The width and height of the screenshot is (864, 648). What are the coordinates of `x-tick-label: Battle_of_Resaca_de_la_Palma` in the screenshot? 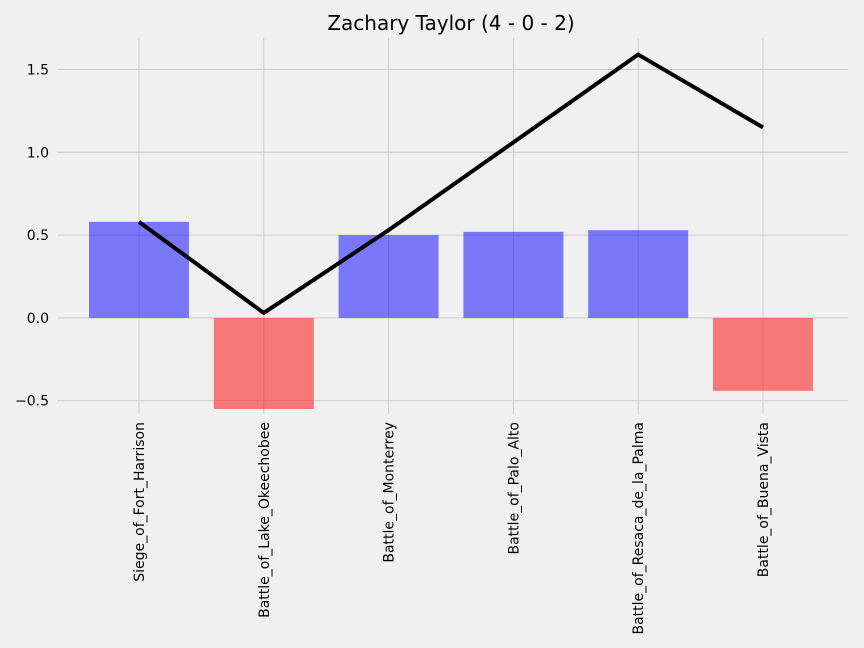 It's located at (639, 528).